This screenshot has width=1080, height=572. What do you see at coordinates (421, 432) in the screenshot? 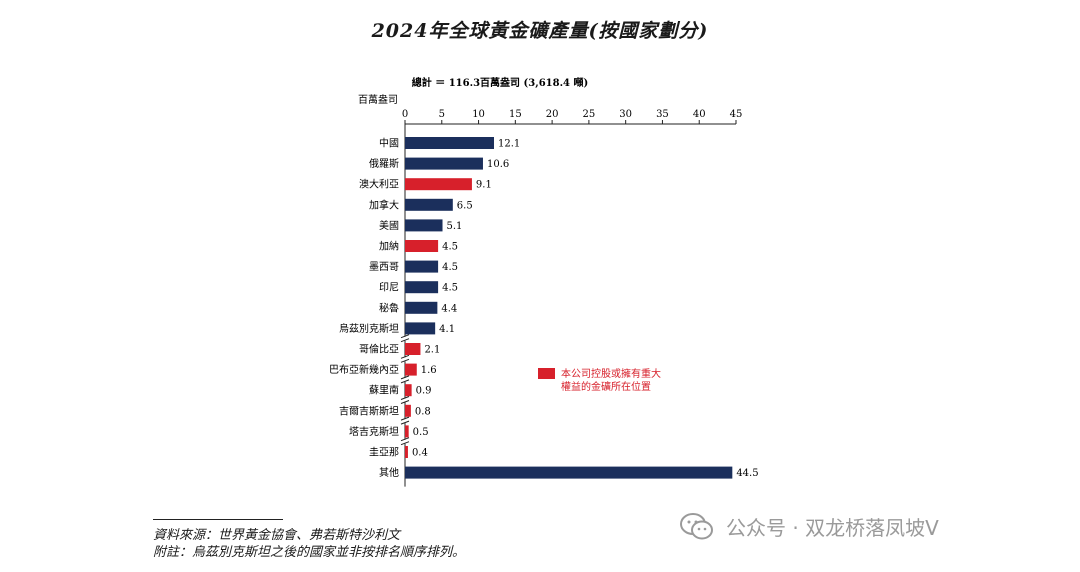
I see `value-label: 0.5` at bounding box center [421, 432].